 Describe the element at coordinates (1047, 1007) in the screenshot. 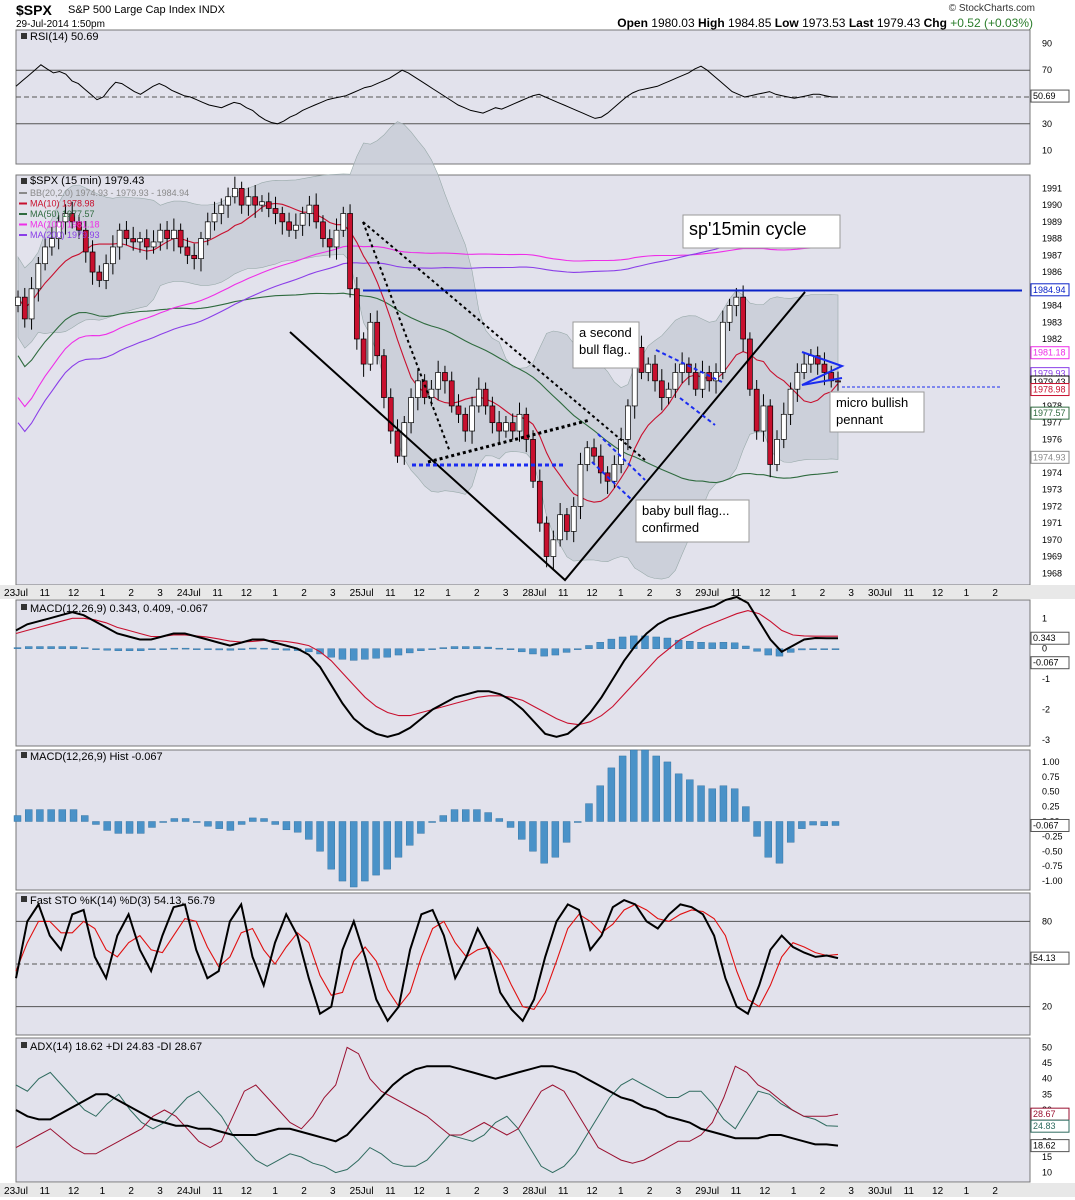

I see `stochastic-tick-label: 20` at that location.